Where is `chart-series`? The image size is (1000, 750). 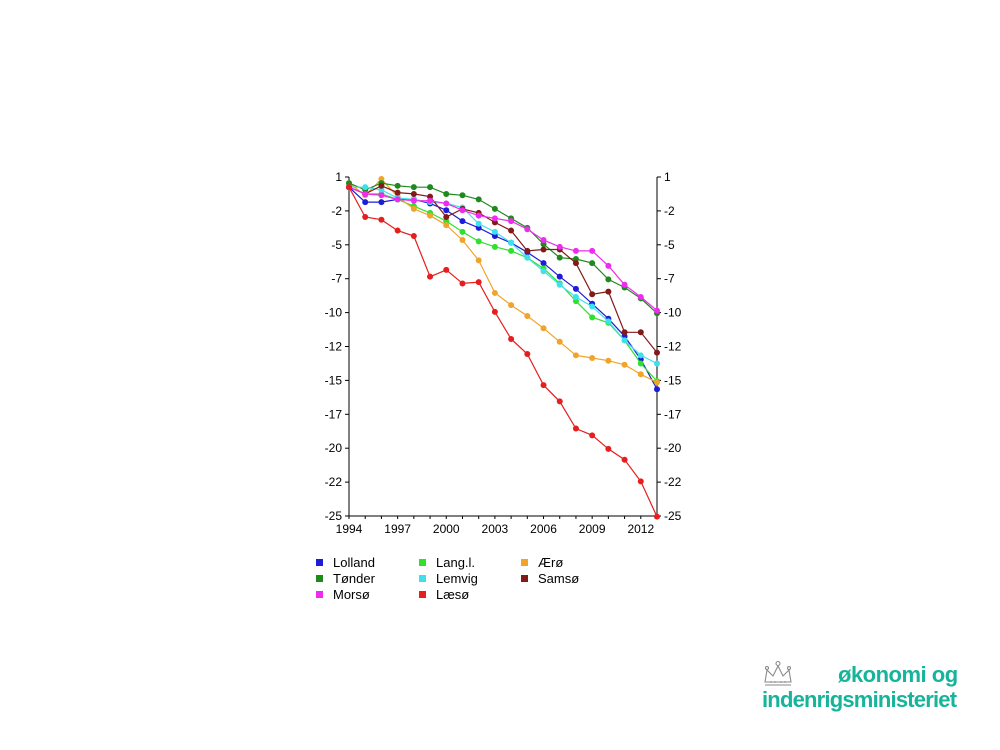
chart-series is located at coordinates (503, 348).